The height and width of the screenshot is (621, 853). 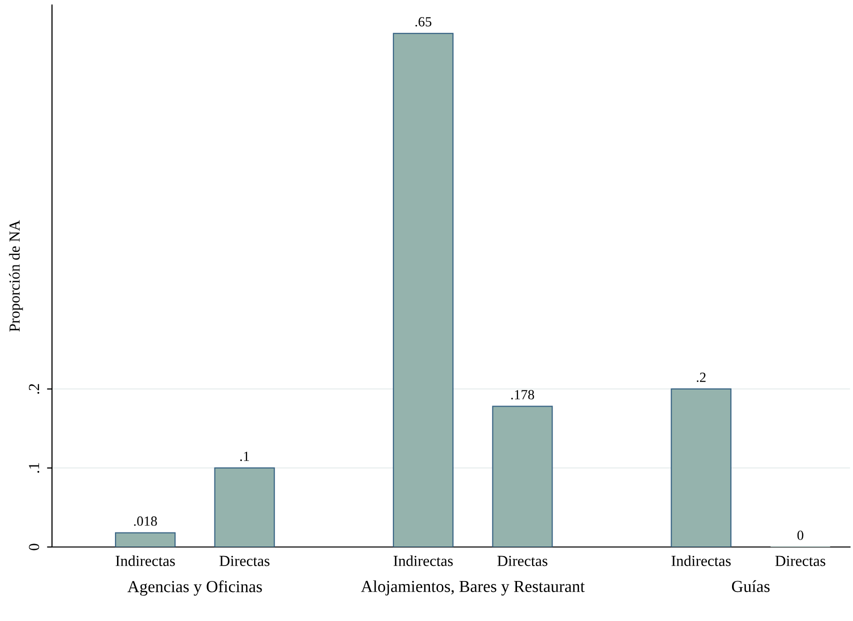 What do you see at coordinates (423, 22) in the screenshot?
I see `data-label: .65` at bounding box center [423, 22].